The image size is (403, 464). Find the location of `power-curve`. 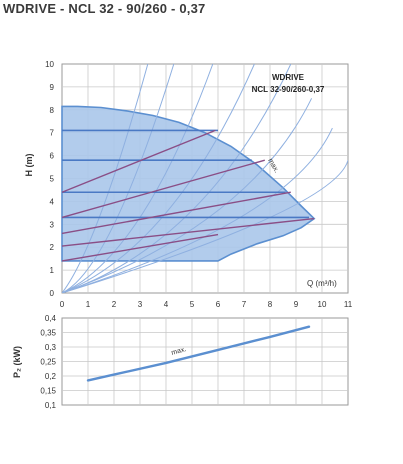

power-curve is located at coordinates (198, 353).